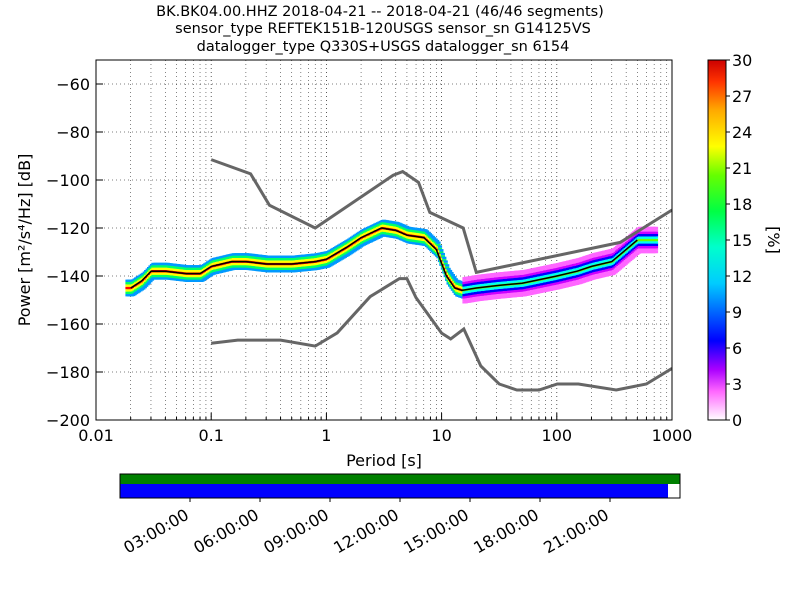  Describe the element at coordinates (326, 435) in the screenshot. I see `x-tick-label: 1` at that location.